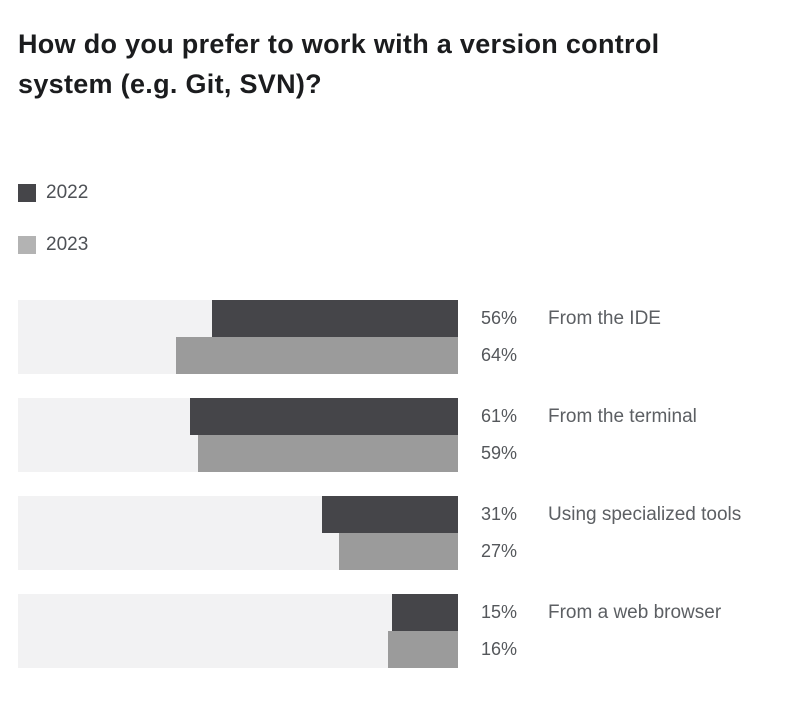 The height and width of the screenshot is (719, 800). Describe the element at coordinates (170, 84) in the screenshot. I see `page-title-line-2: system (e.g. Git, SVN)?` at that location.